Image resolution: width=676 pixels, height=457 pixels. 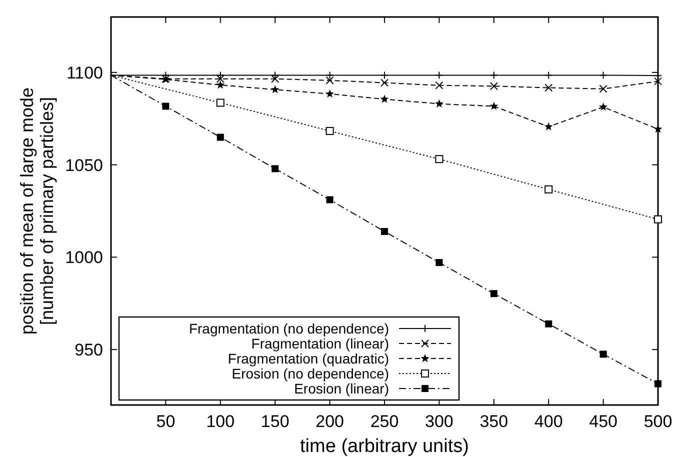 What do you see at coordinates (220, 421) in the screenshot?
I see `x-tick-label: 100` at bounding box center [220, 421].